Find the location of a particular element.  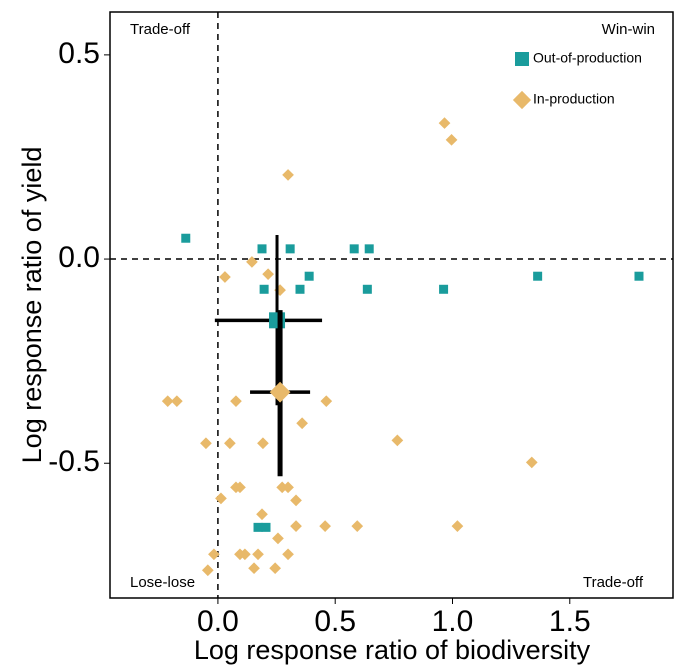

x-tick-label: 0.5 is located at coordinates (335, 621).